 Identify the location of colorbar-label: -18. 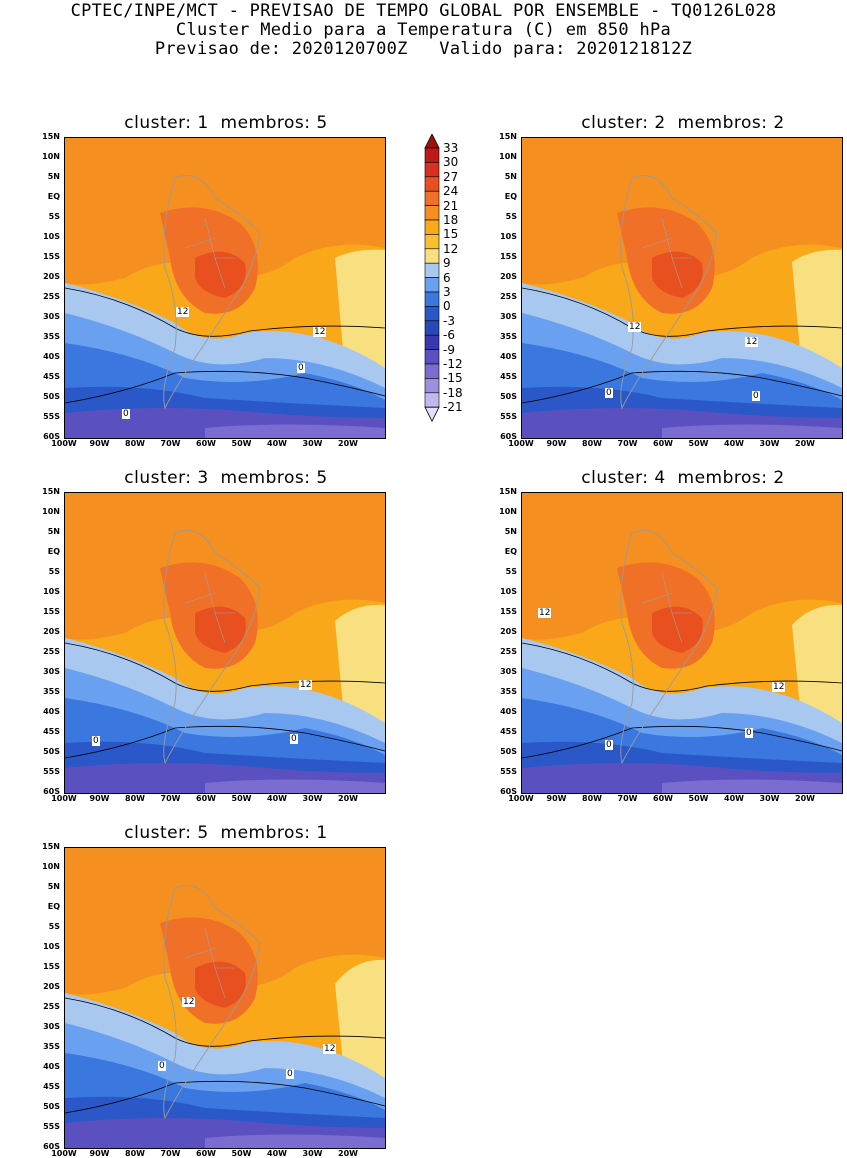
(453, 392).